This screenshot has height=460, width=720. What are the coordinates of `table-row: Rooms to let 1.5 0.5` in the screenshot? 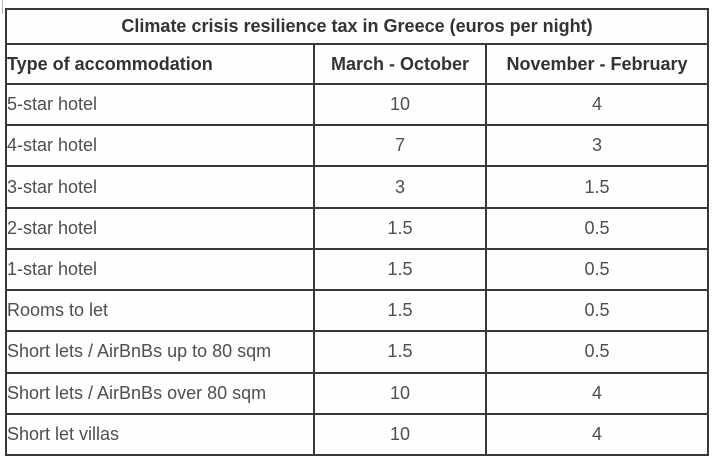 It's located at (357, 311).